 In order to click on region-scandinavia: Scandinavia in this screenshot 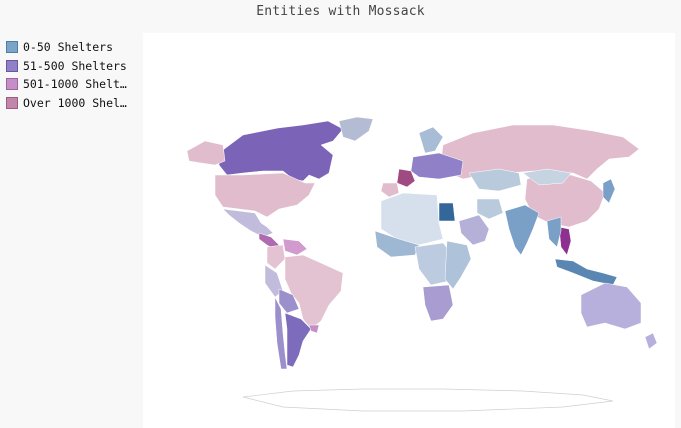, I will do `click(431, 140)`.